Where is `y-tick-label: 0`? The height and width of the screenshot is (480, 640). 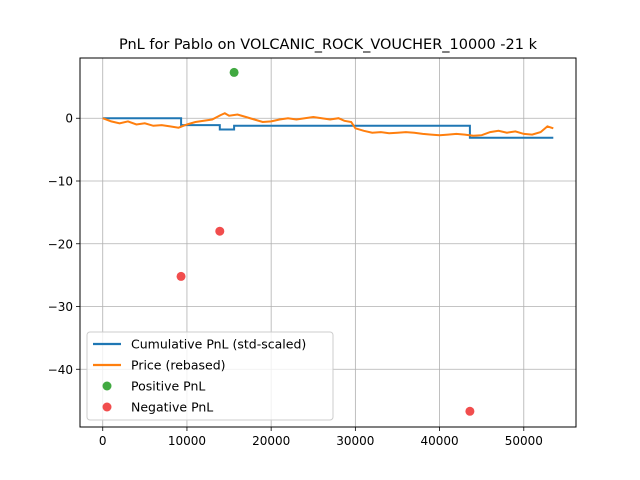 y-tick-label: 0 is located at coordinates (69, 119).